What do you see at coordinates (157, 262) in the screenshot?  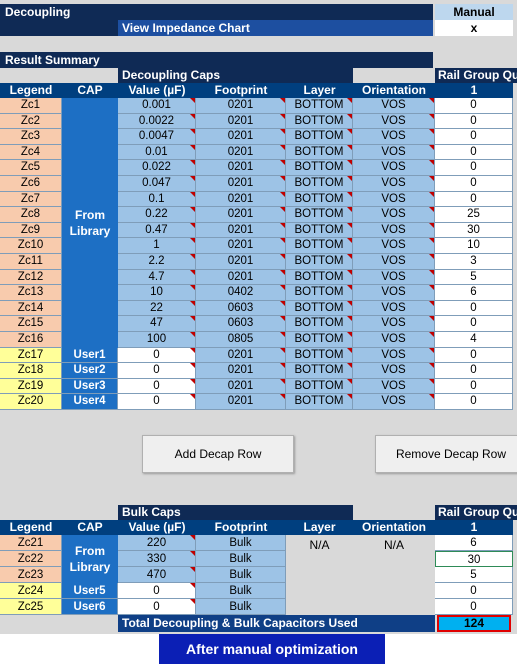 I see `cap-value-cell: 2.2` at bounding box center [157, 262].